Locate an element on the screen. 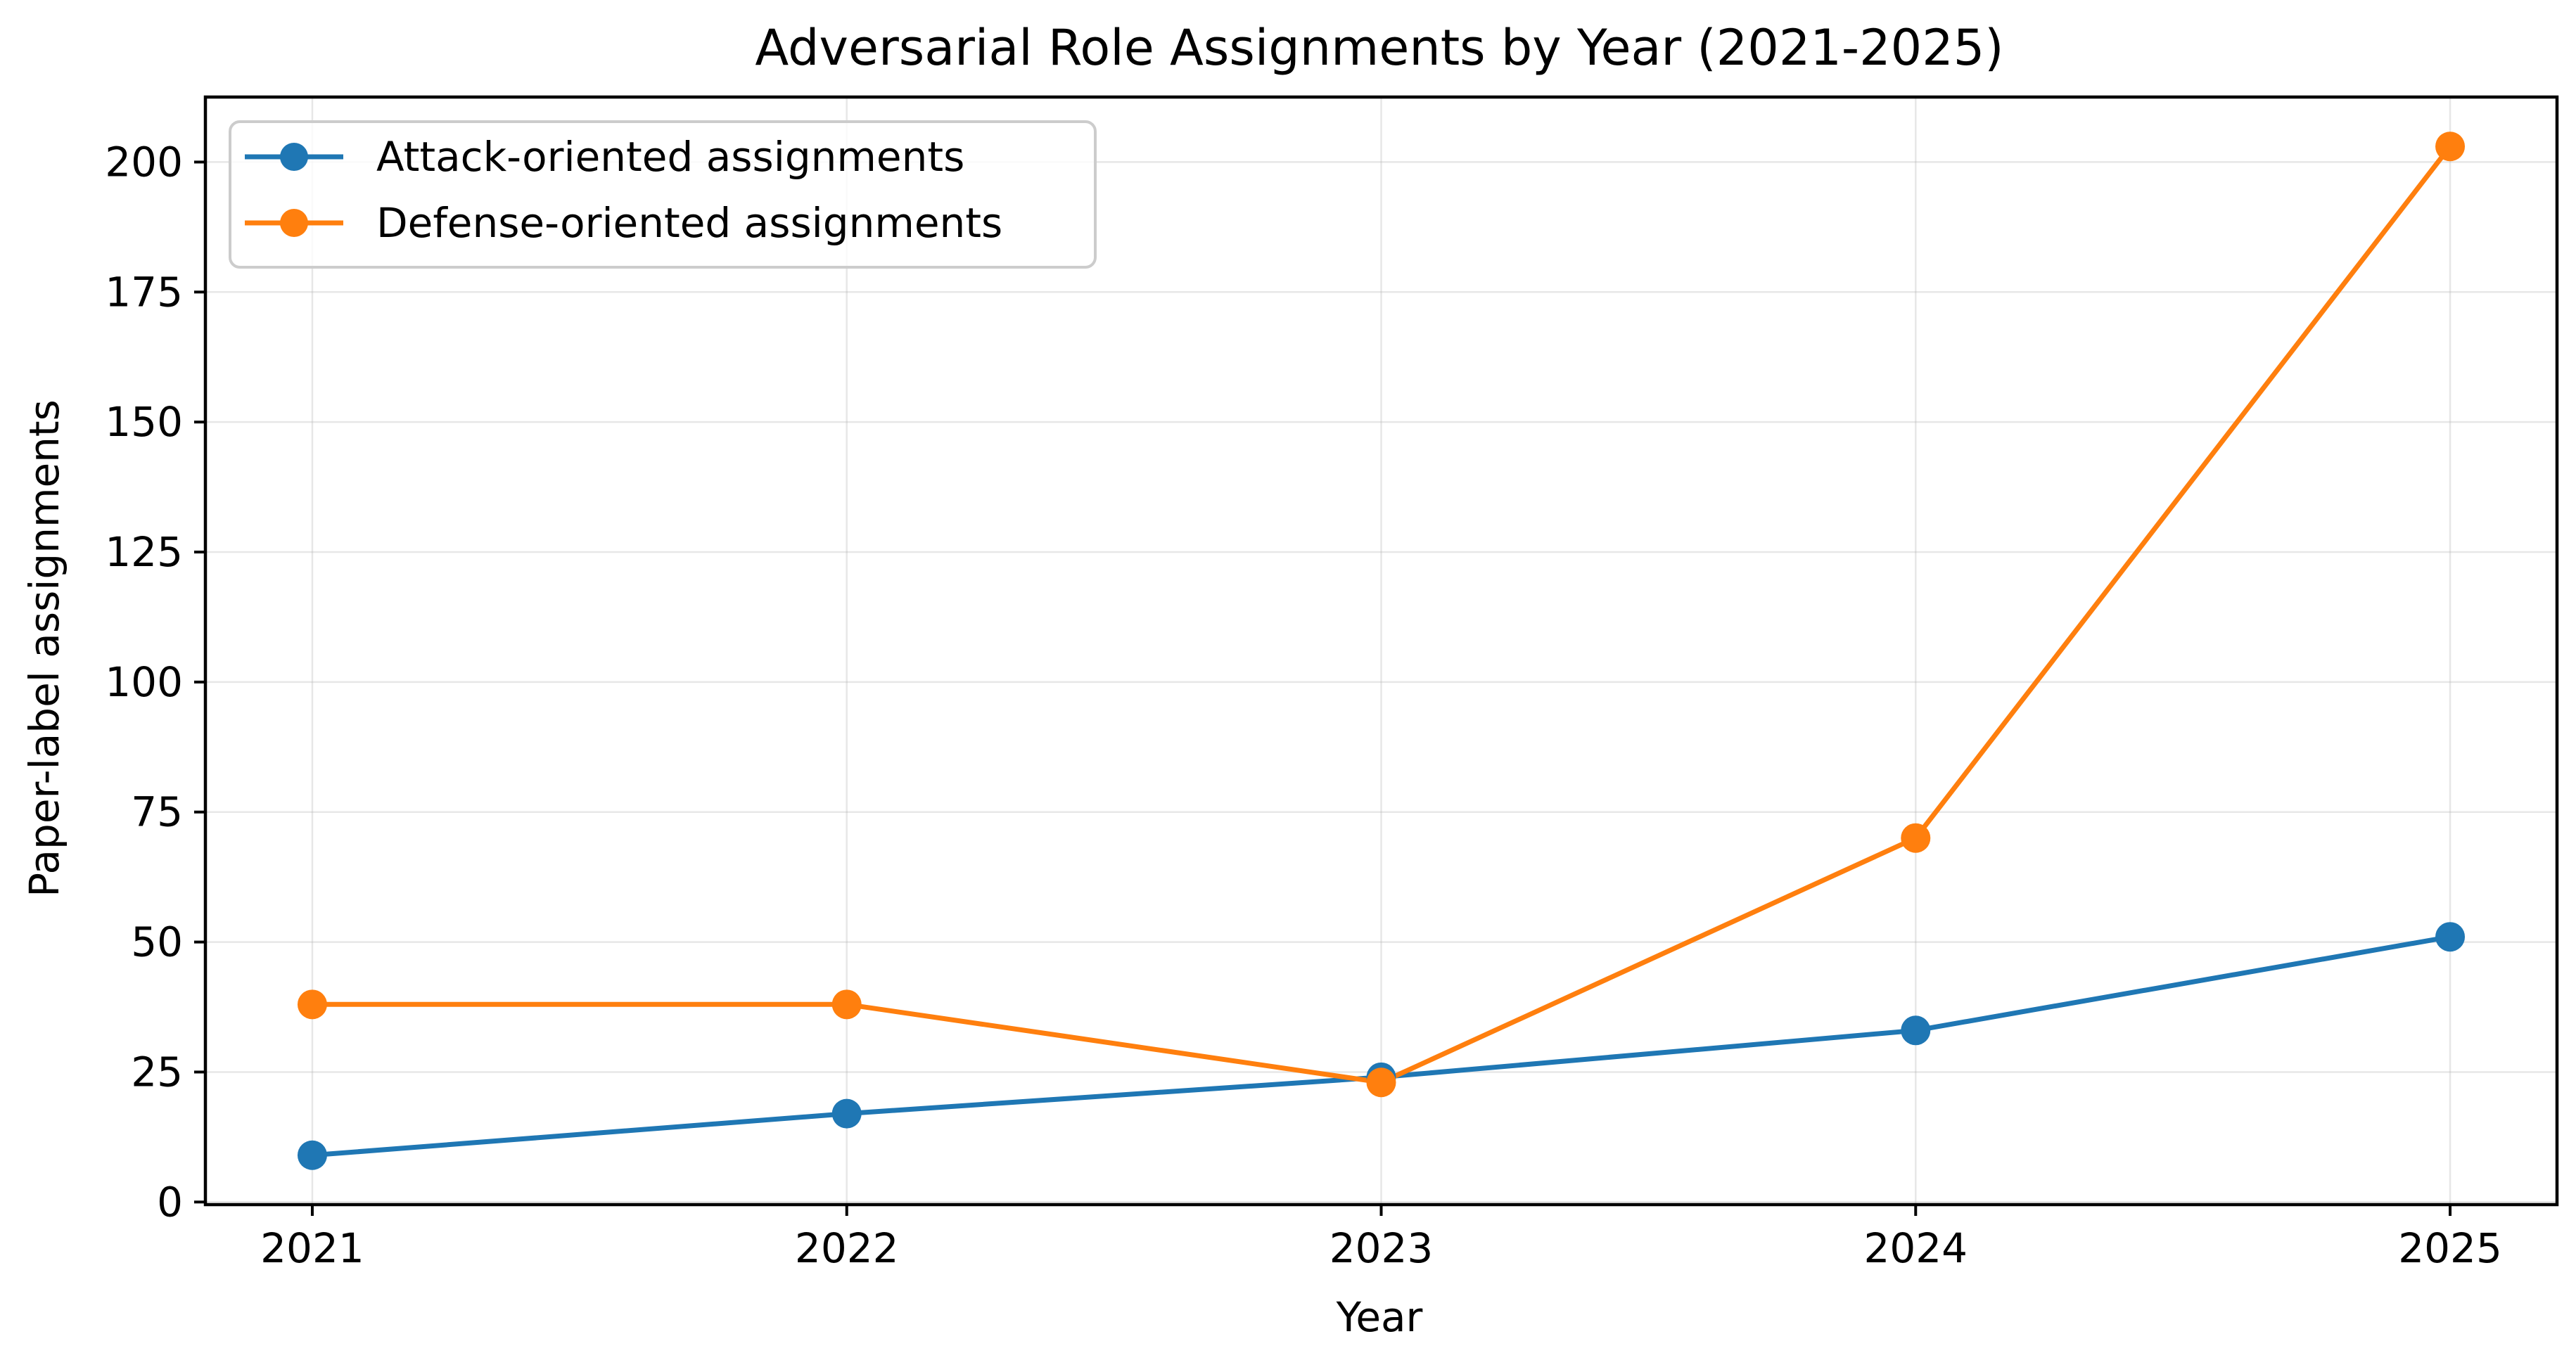 This screenshot has height=1353, width=2576. y-tick-label: 0 is located at coordinates (170, 1202).